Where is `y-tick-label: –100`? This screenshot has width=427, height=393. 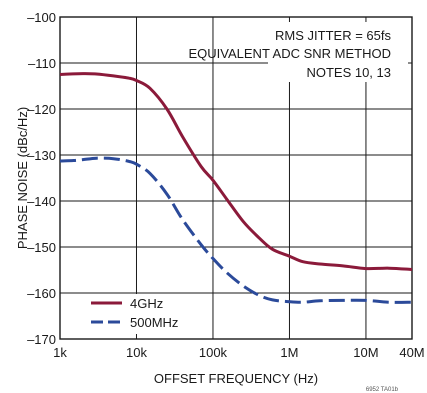
y-tick-label: –100 is located at coordinates (41, 17).